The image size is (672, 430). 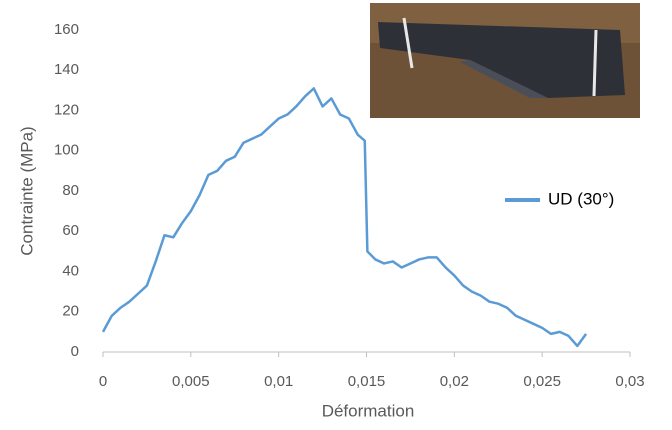 What do you see at coordinates (66, 29) in the screenshot?
I see `y-tick-label: 160` at bounding box center [66, 29].